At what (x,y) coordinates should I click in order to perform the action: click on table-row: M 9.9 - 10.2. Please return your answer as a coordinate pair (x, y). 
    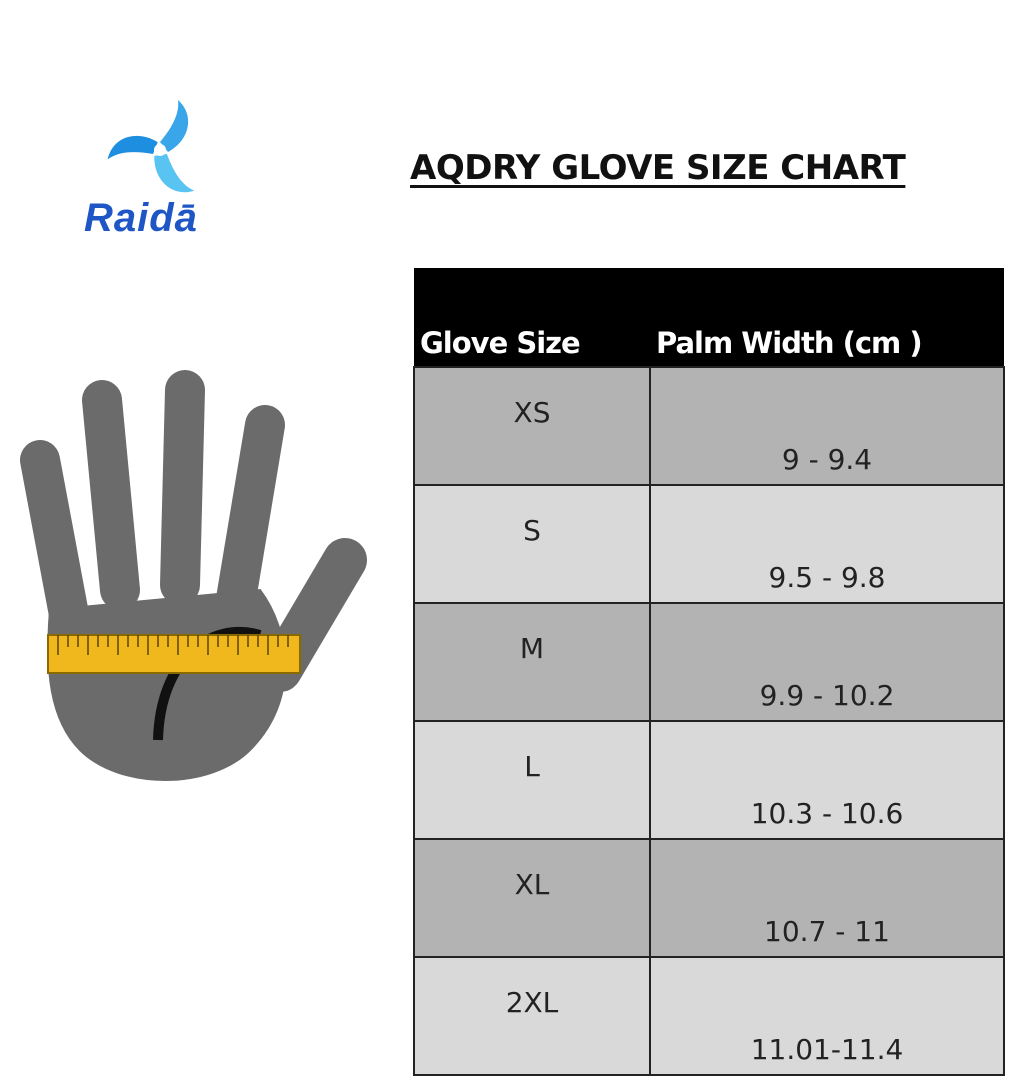
    Looking at the image, I should click on (709, 662).